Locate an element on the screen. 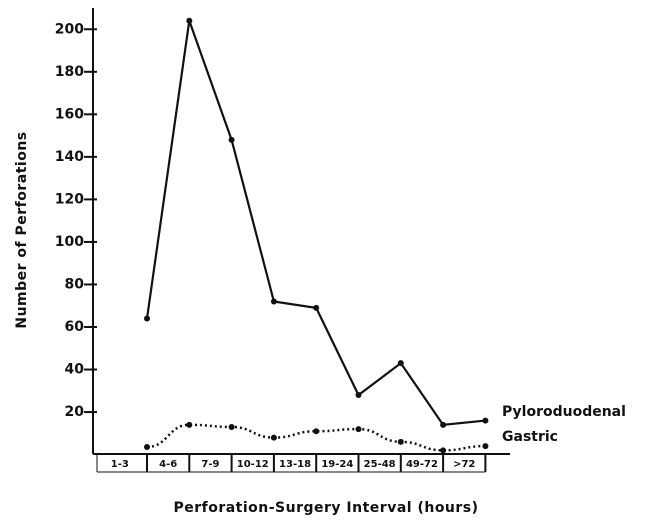 This screenshot has width=654, height=520. x-tick-label: 10-12 is located at coordinates (253, 464).